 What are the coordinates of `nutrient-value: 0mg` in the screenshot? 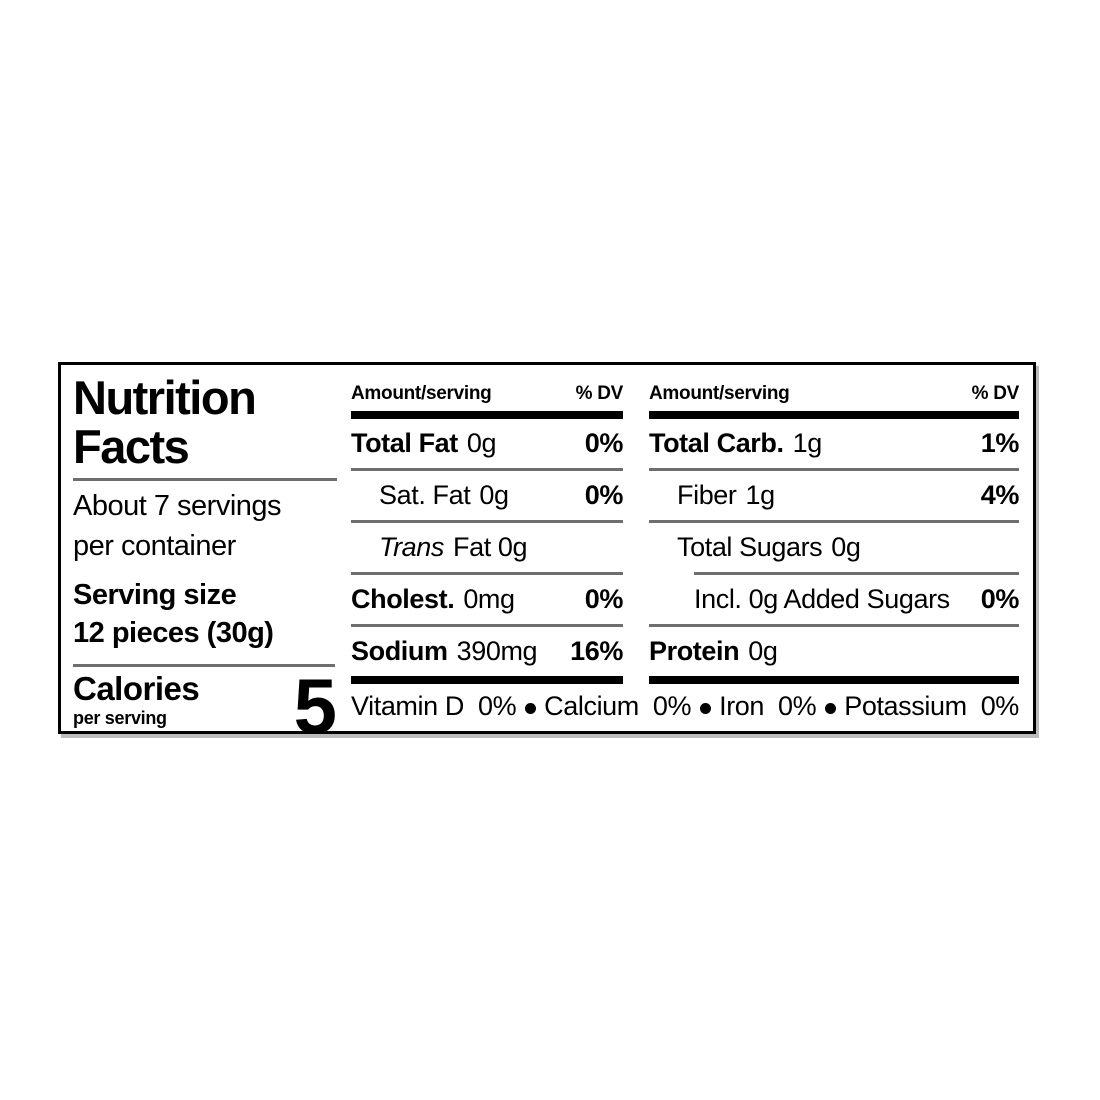 It's located at (489, 599).